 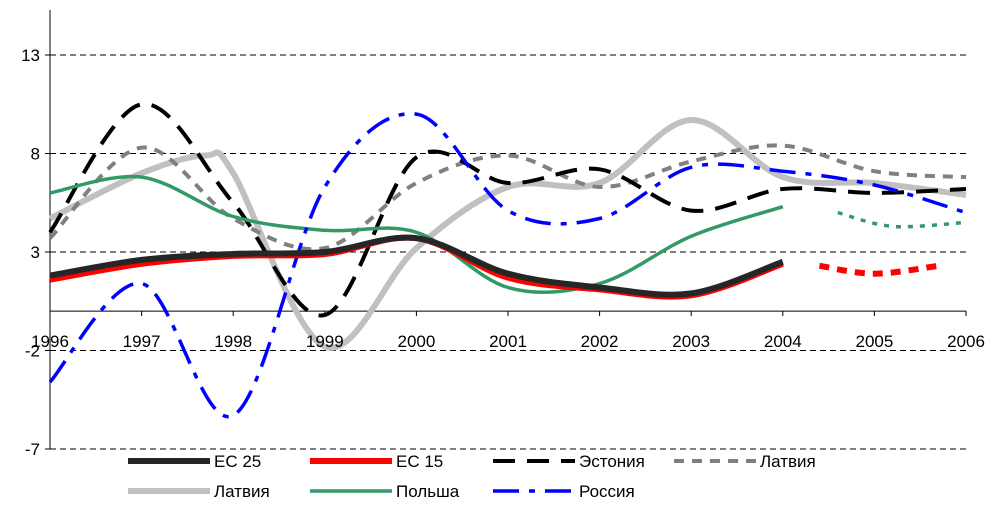 I want to click on x-tick-label: 2006, so click(x=966, y=341).